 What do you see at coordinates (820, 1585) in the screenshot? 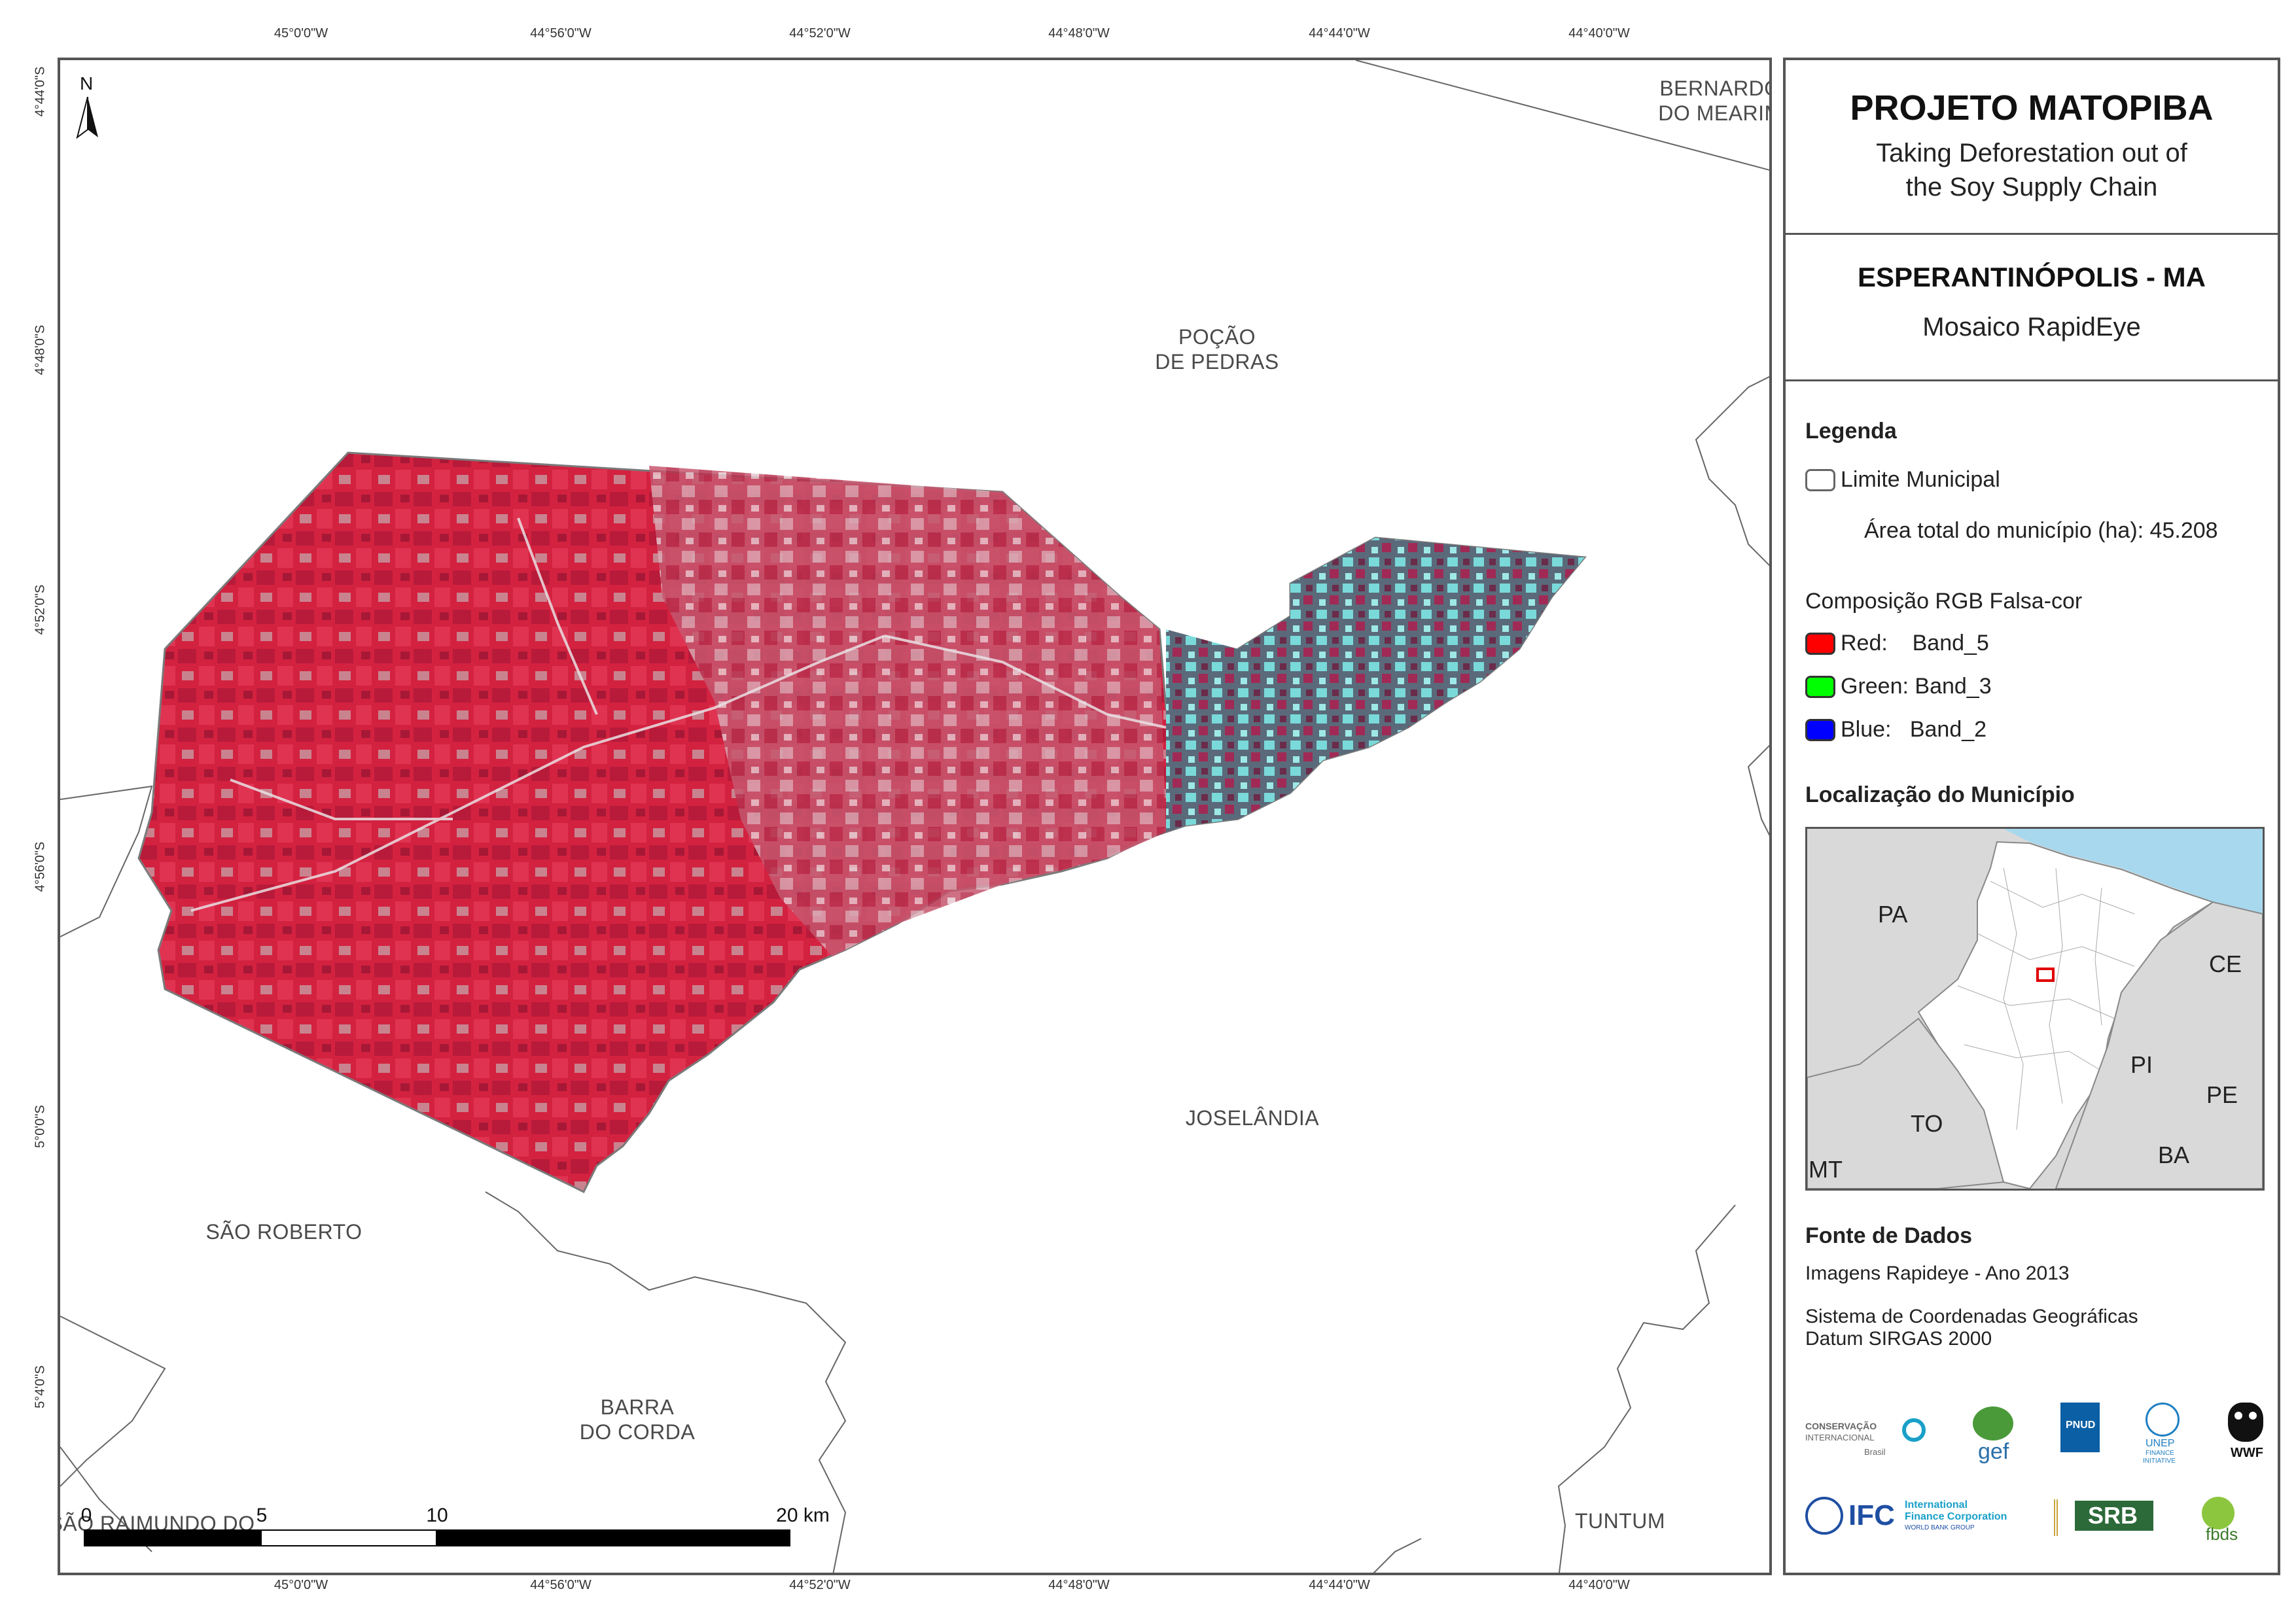
I see `lon-label-bottom: 44°52'0"W` at bounding box center [820, 1585].